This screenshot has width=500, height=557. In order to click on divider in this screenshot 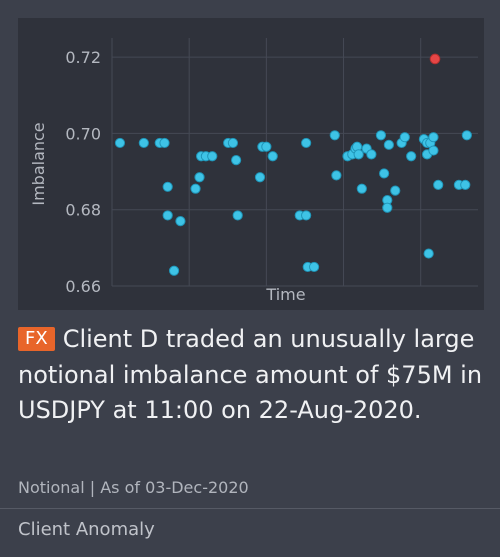, I will do `click(250, 508)`.